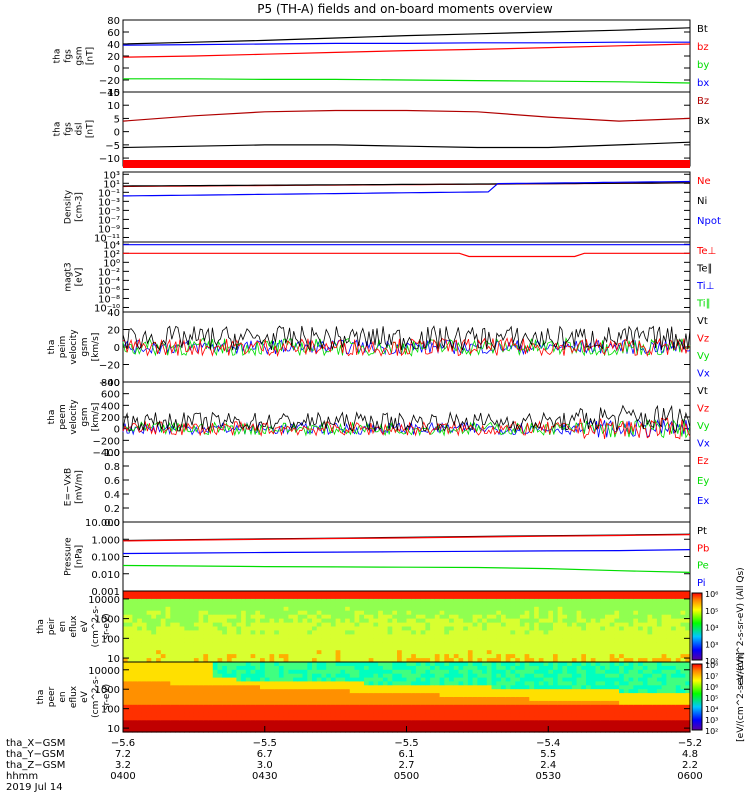  Describe the element at coordinates (711, 611) in the screenshot. I see `colorbar-tick-label: 10⁵` at that location.